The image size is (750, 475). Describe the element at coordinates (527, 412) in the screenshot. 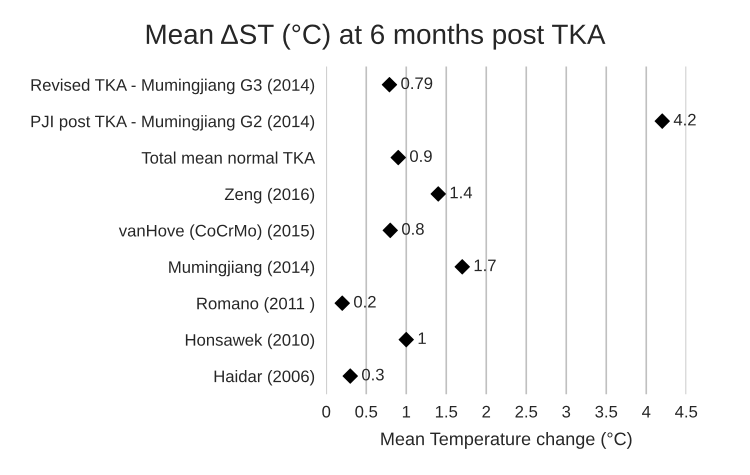

I see `x-tick-label: 2.5` at that location.